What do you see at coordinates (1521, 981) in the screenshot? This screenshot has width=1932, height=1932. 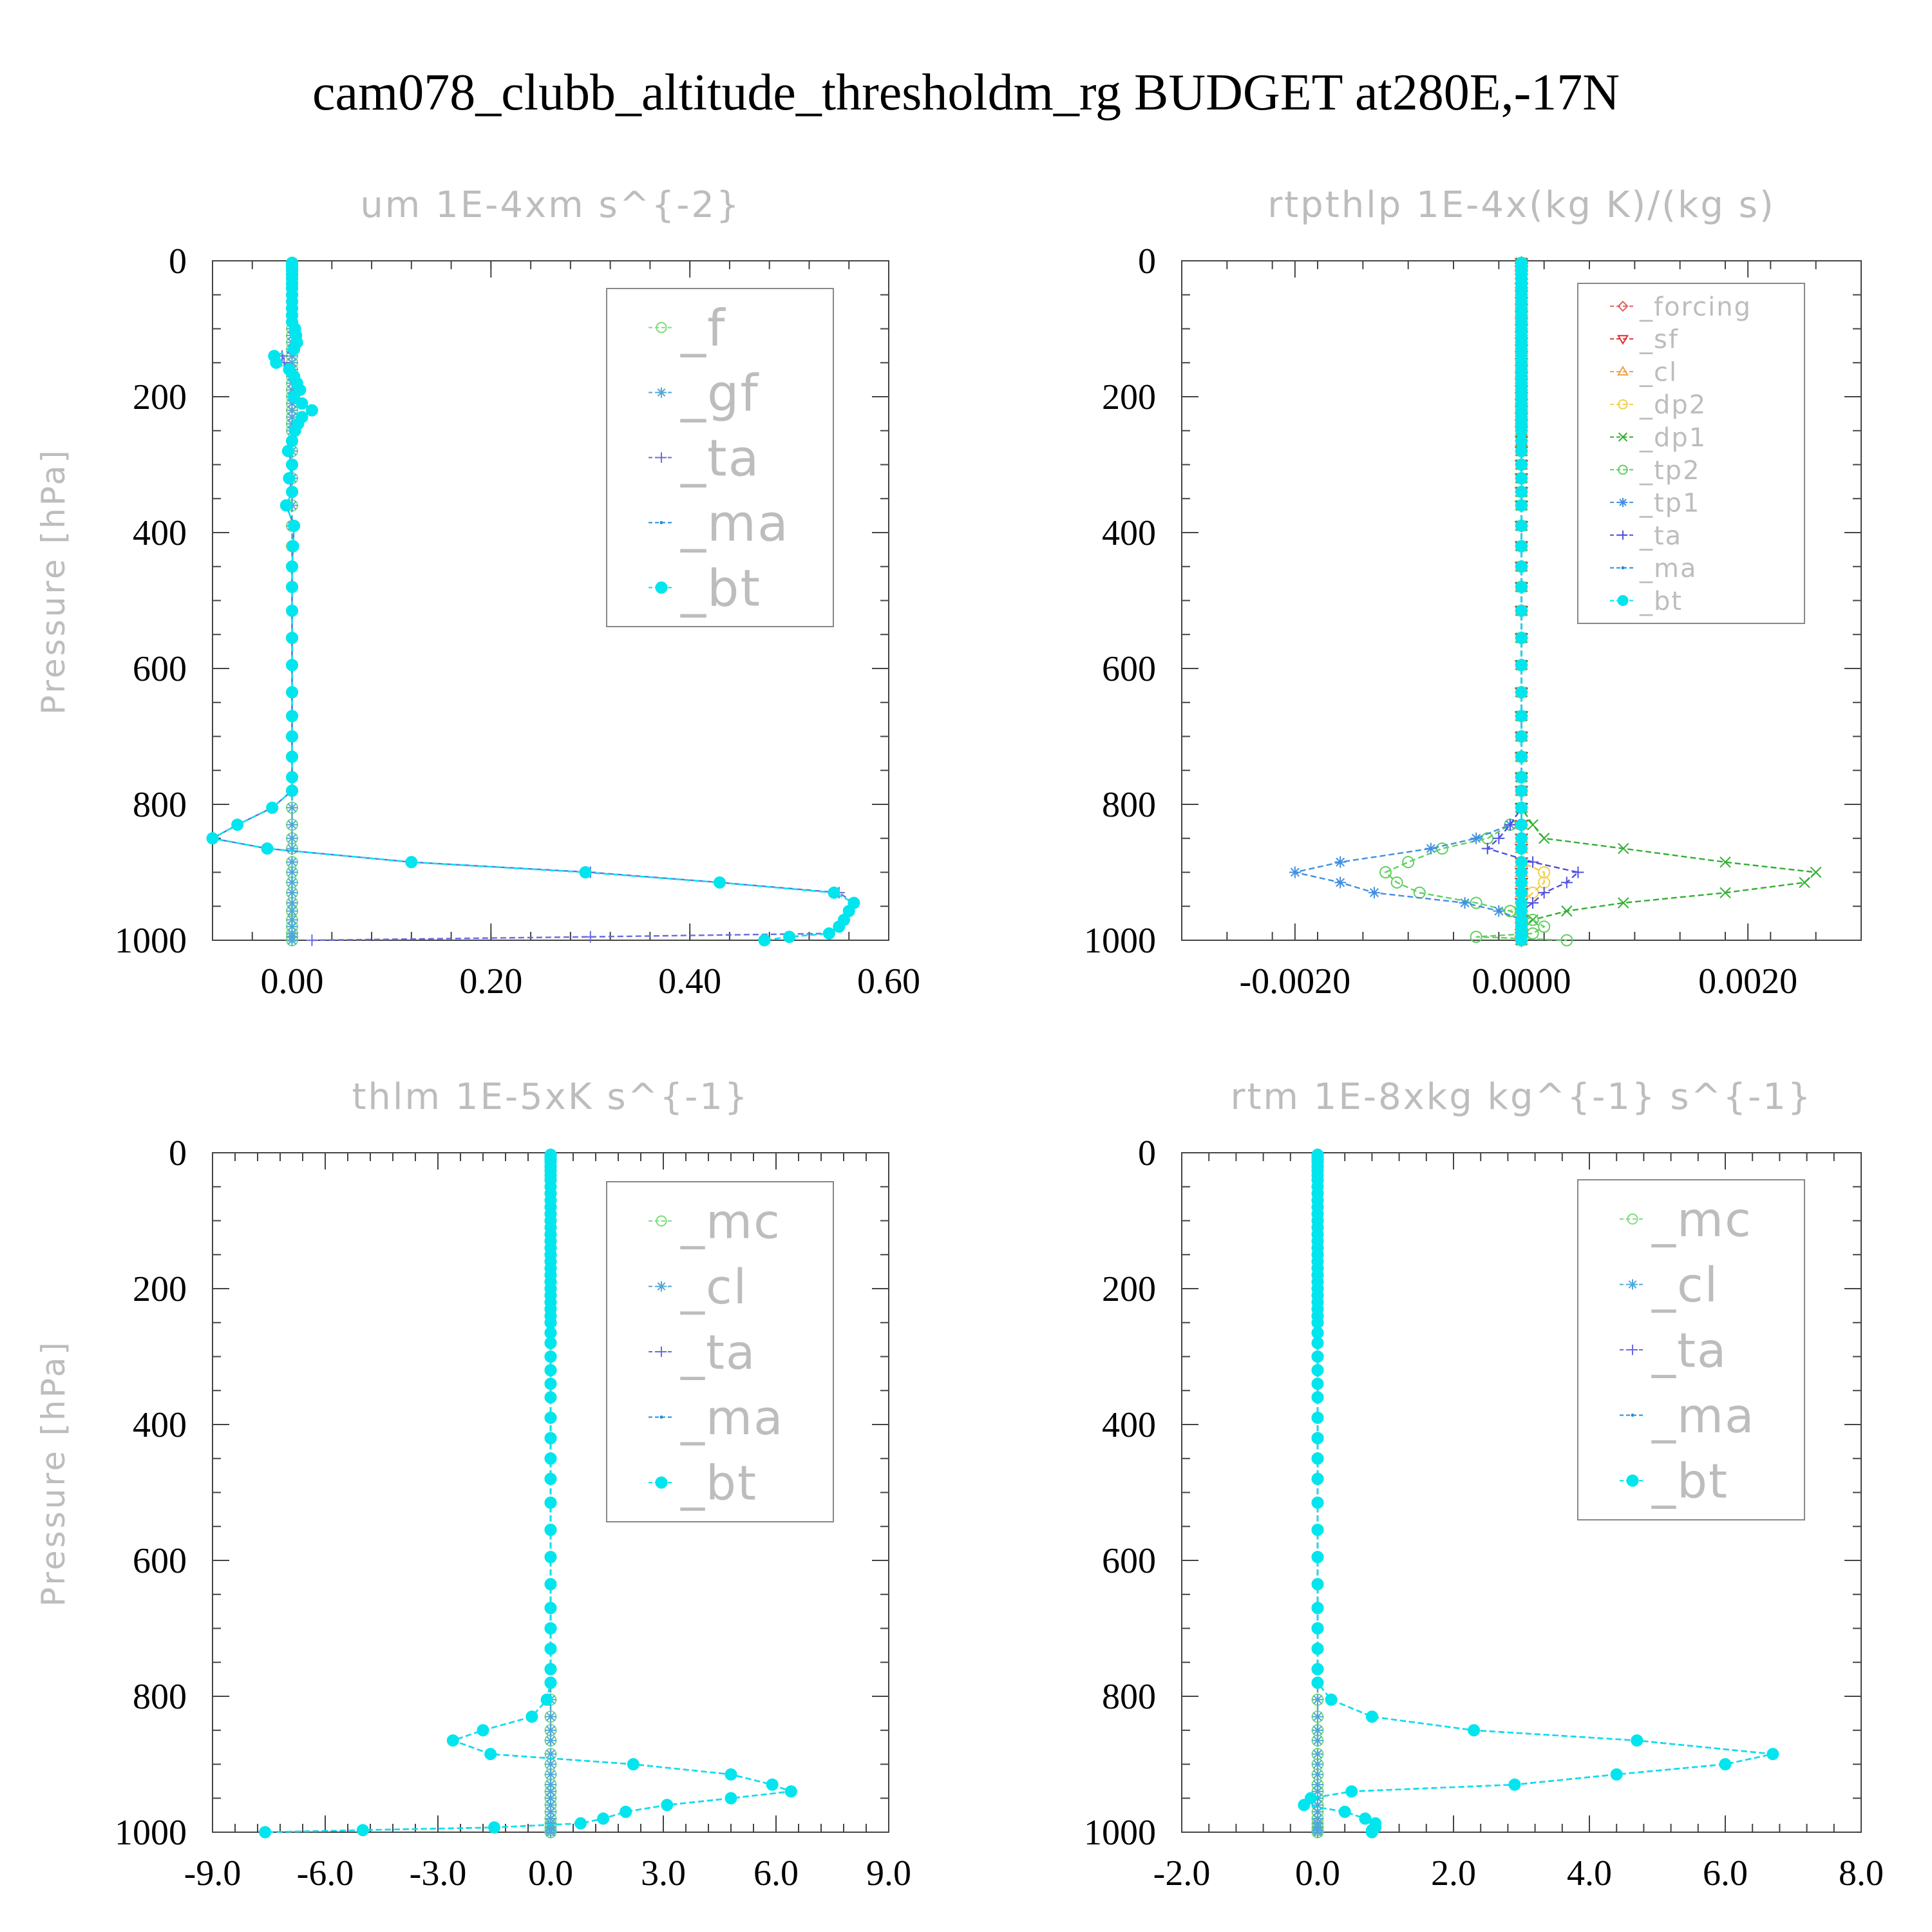 I see `x-tick-label: 0.0000` at bounding box center [1521, 981].